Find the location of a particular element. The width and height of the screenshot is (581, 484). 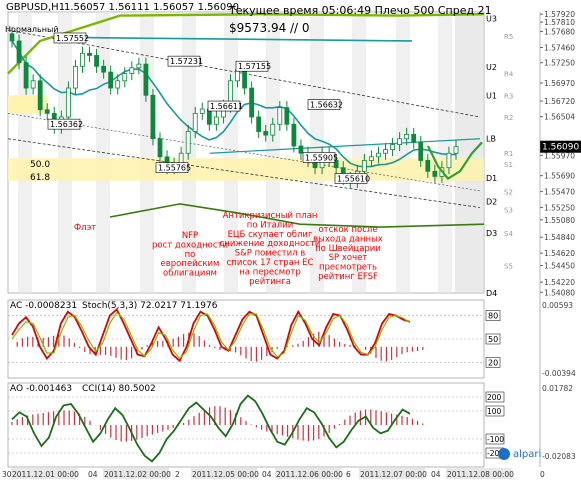

price-tick-label: 1.54450 is located at coordinates (559, 265).